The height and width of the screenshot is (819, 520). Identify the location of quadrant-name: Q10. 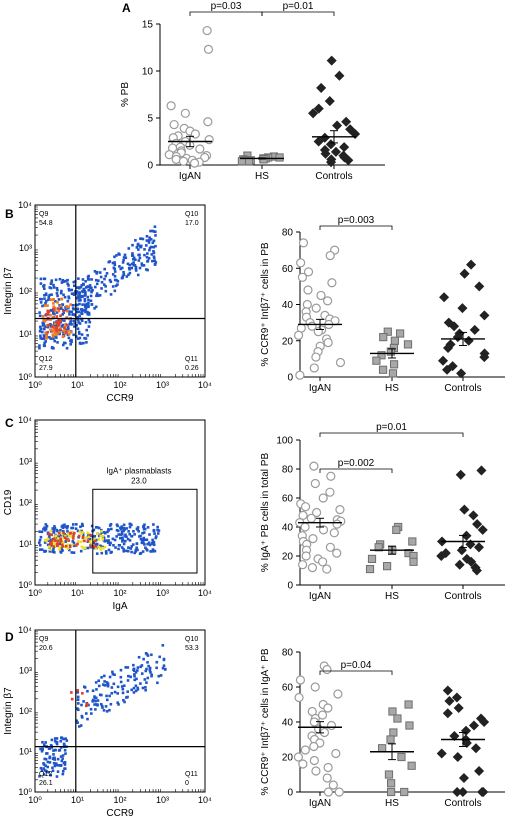
(191, 639).